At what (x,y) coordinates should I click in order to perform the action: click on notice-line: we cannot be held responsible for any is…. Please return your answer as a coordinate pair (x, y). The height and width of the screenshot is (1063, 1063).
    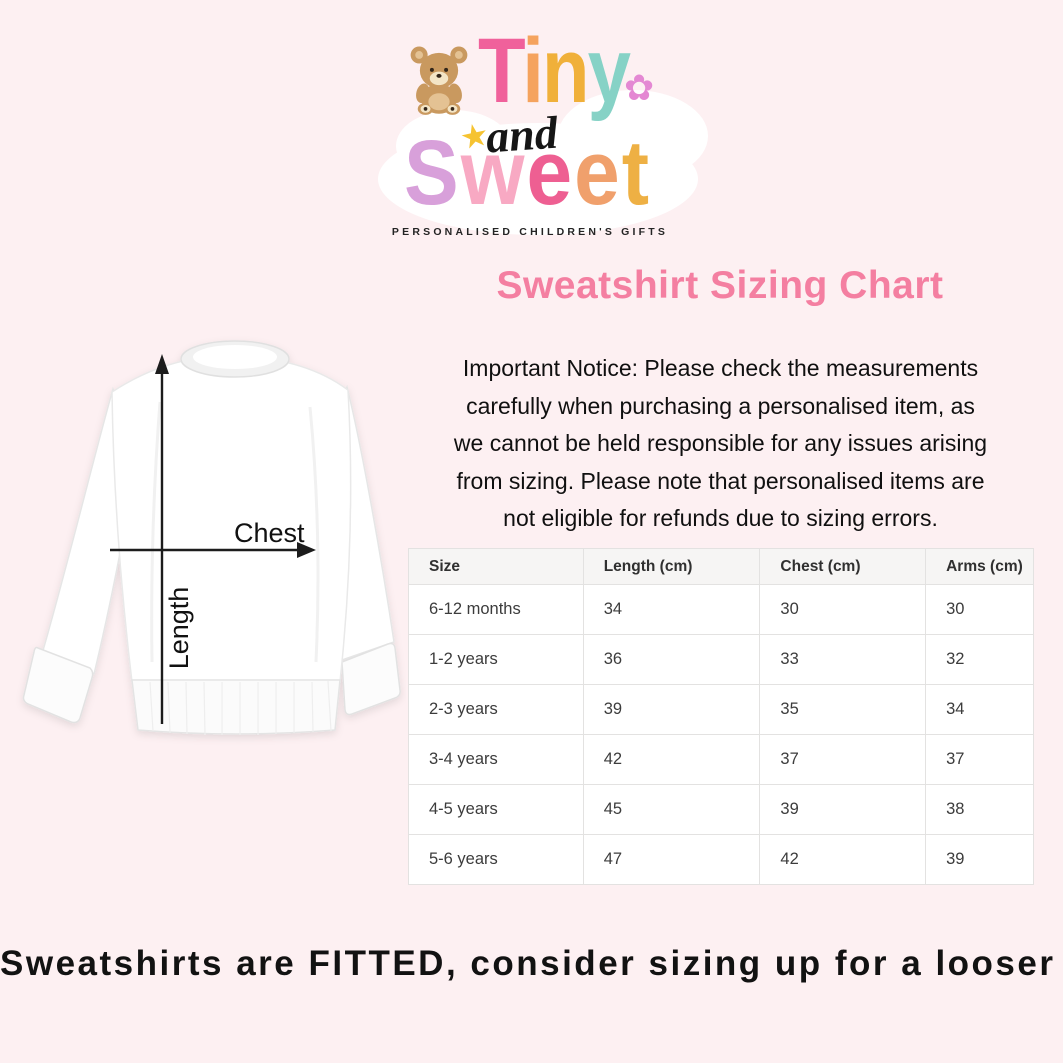
    Looking at the image, I should click on (720, 443).